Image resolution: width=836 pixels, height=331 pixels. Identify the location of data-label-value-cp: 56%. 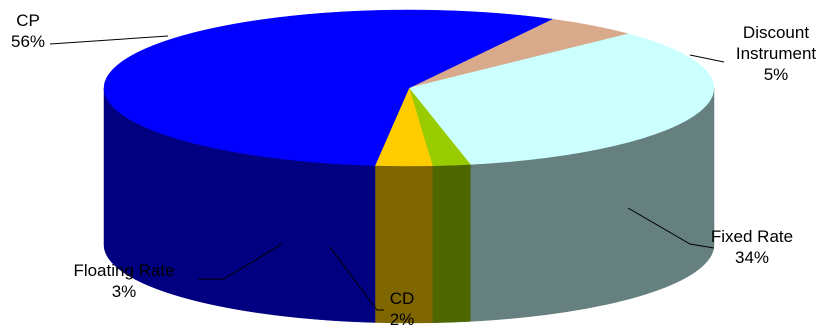
(28, 41).